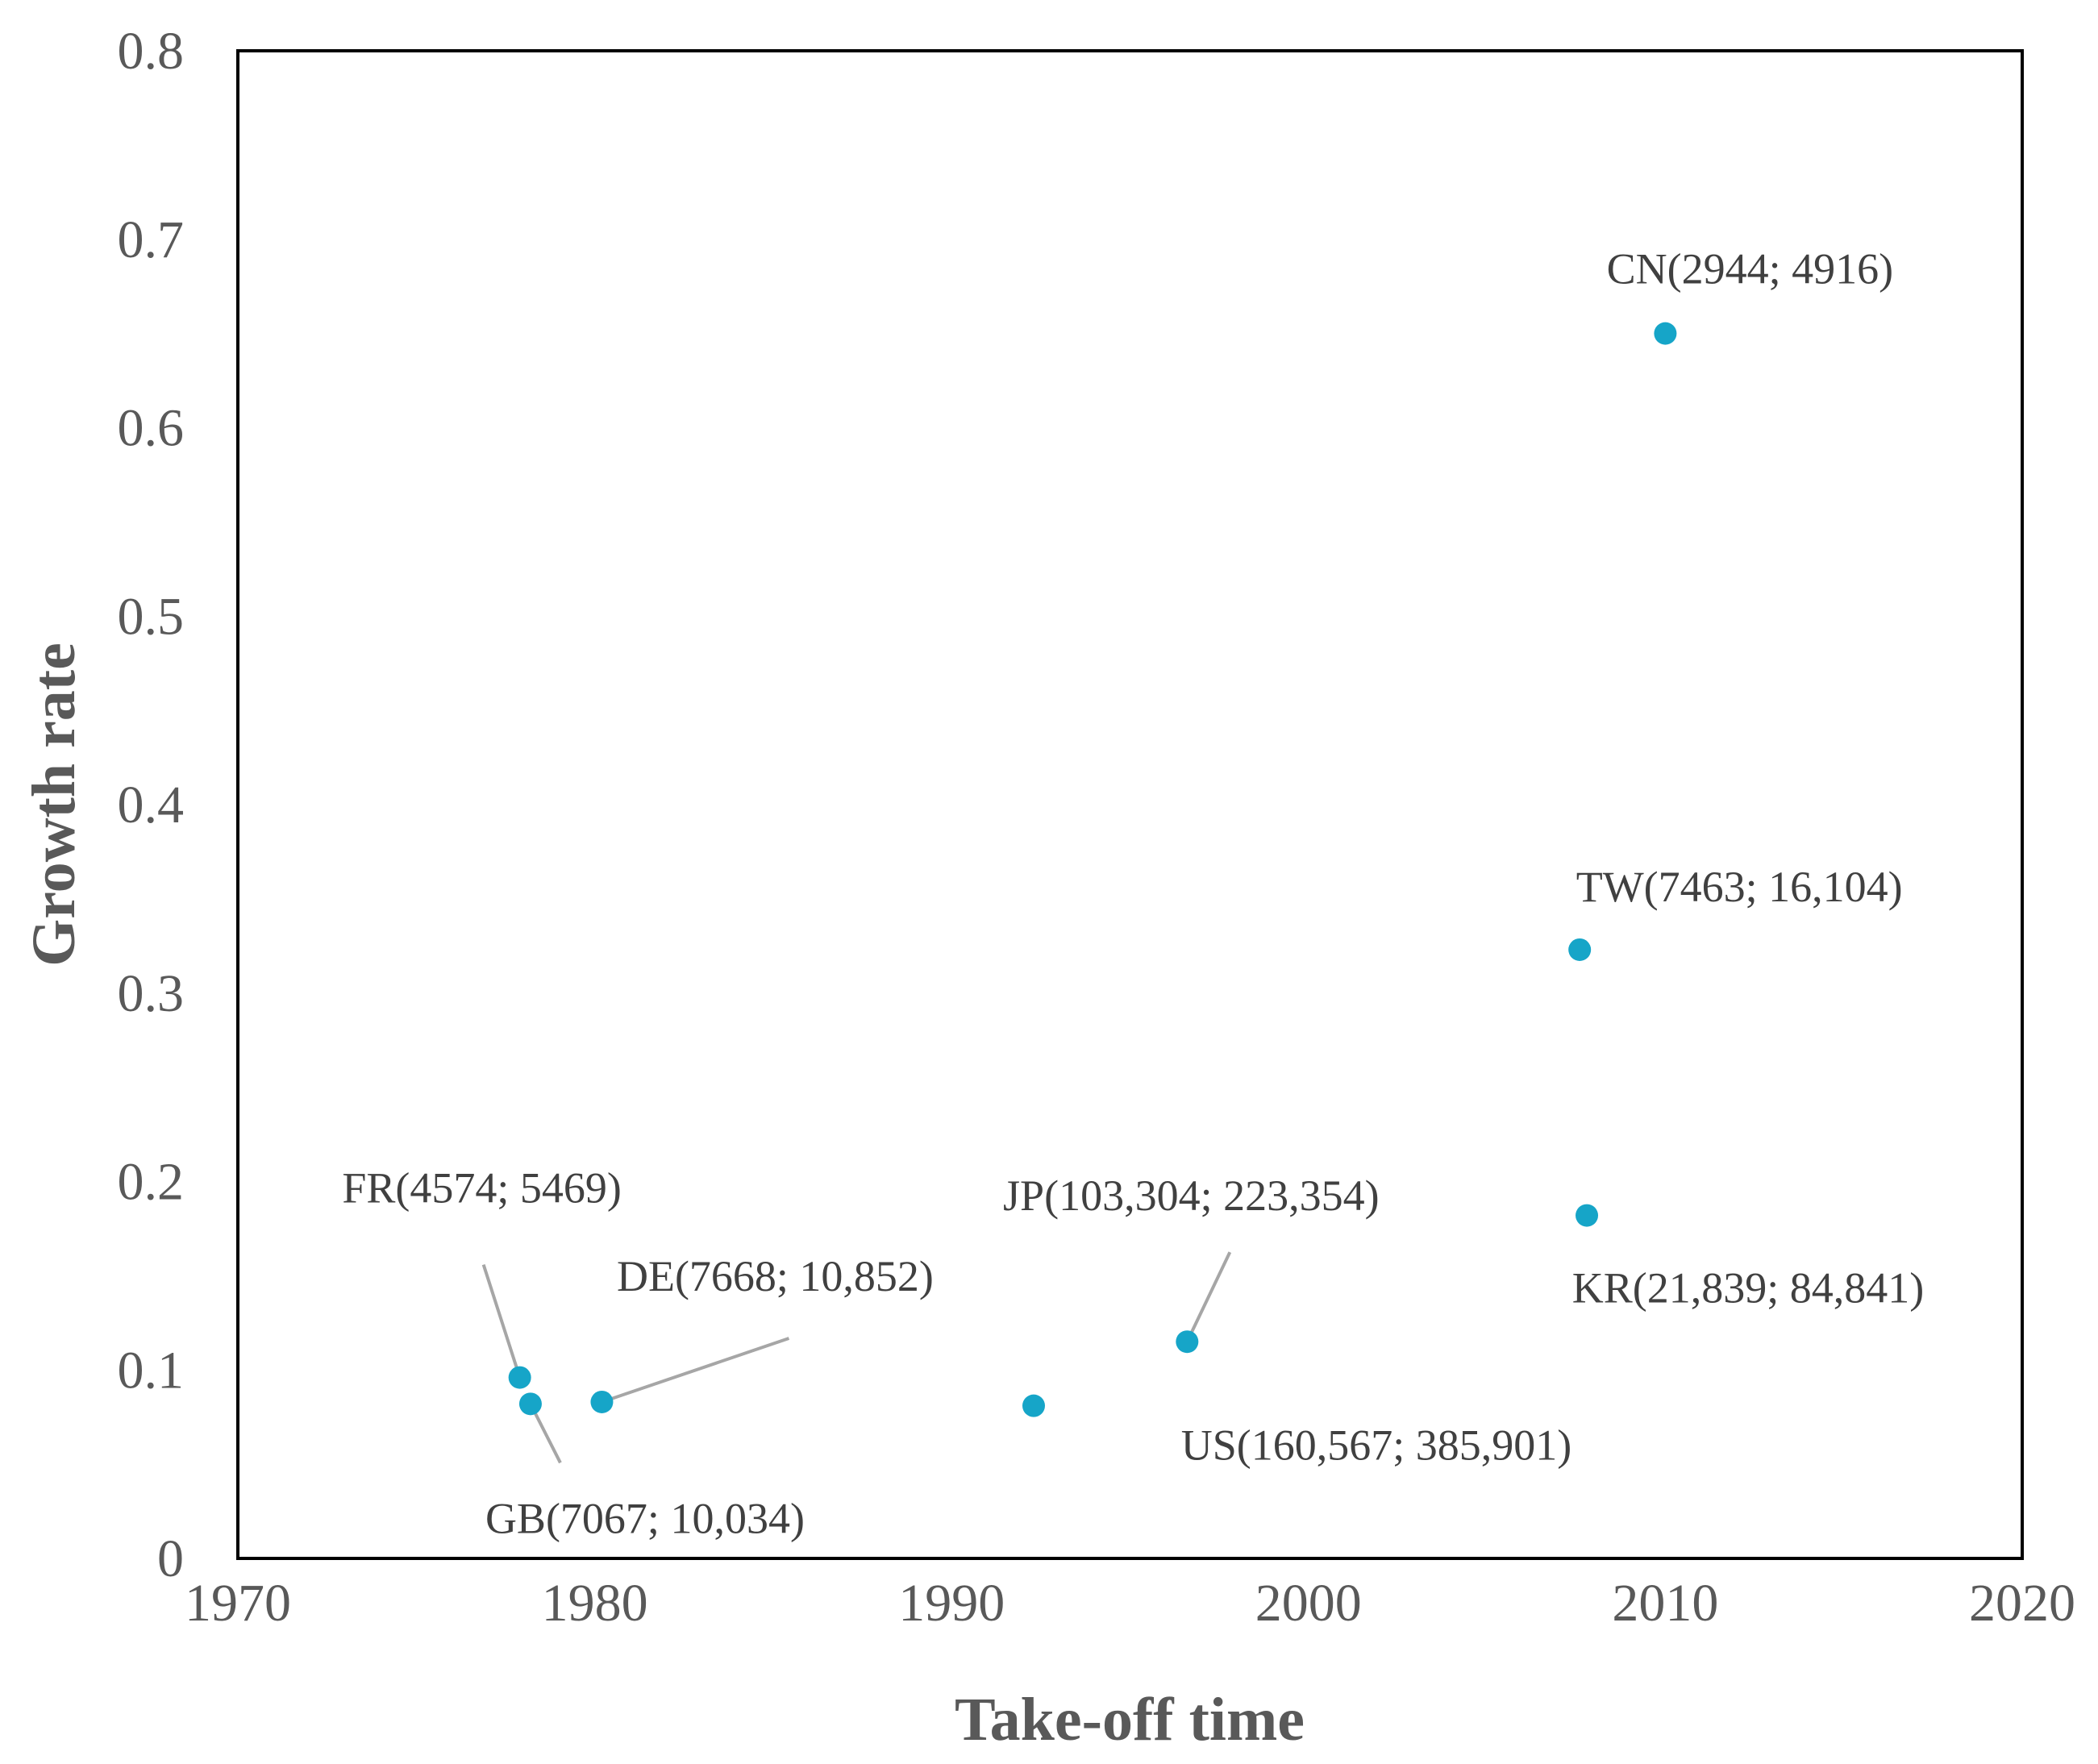  I want to click on leader-lines, so click(857, 1357).